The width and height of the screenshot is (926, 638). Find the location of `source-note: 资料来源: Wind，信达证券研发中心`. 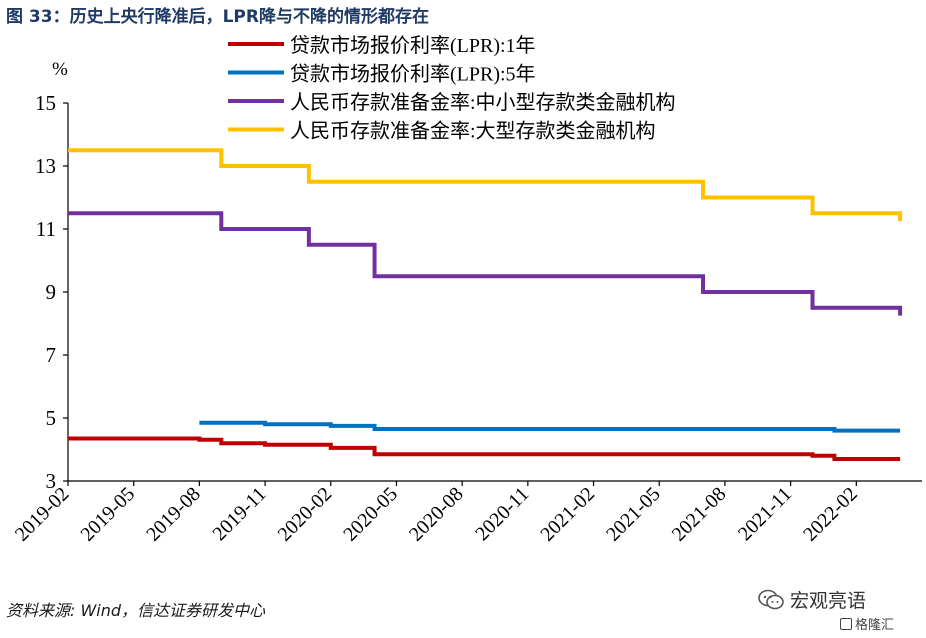

source-note: 资料来源: Wind，信达证券研发中心 is located at coordinates (136, 610).